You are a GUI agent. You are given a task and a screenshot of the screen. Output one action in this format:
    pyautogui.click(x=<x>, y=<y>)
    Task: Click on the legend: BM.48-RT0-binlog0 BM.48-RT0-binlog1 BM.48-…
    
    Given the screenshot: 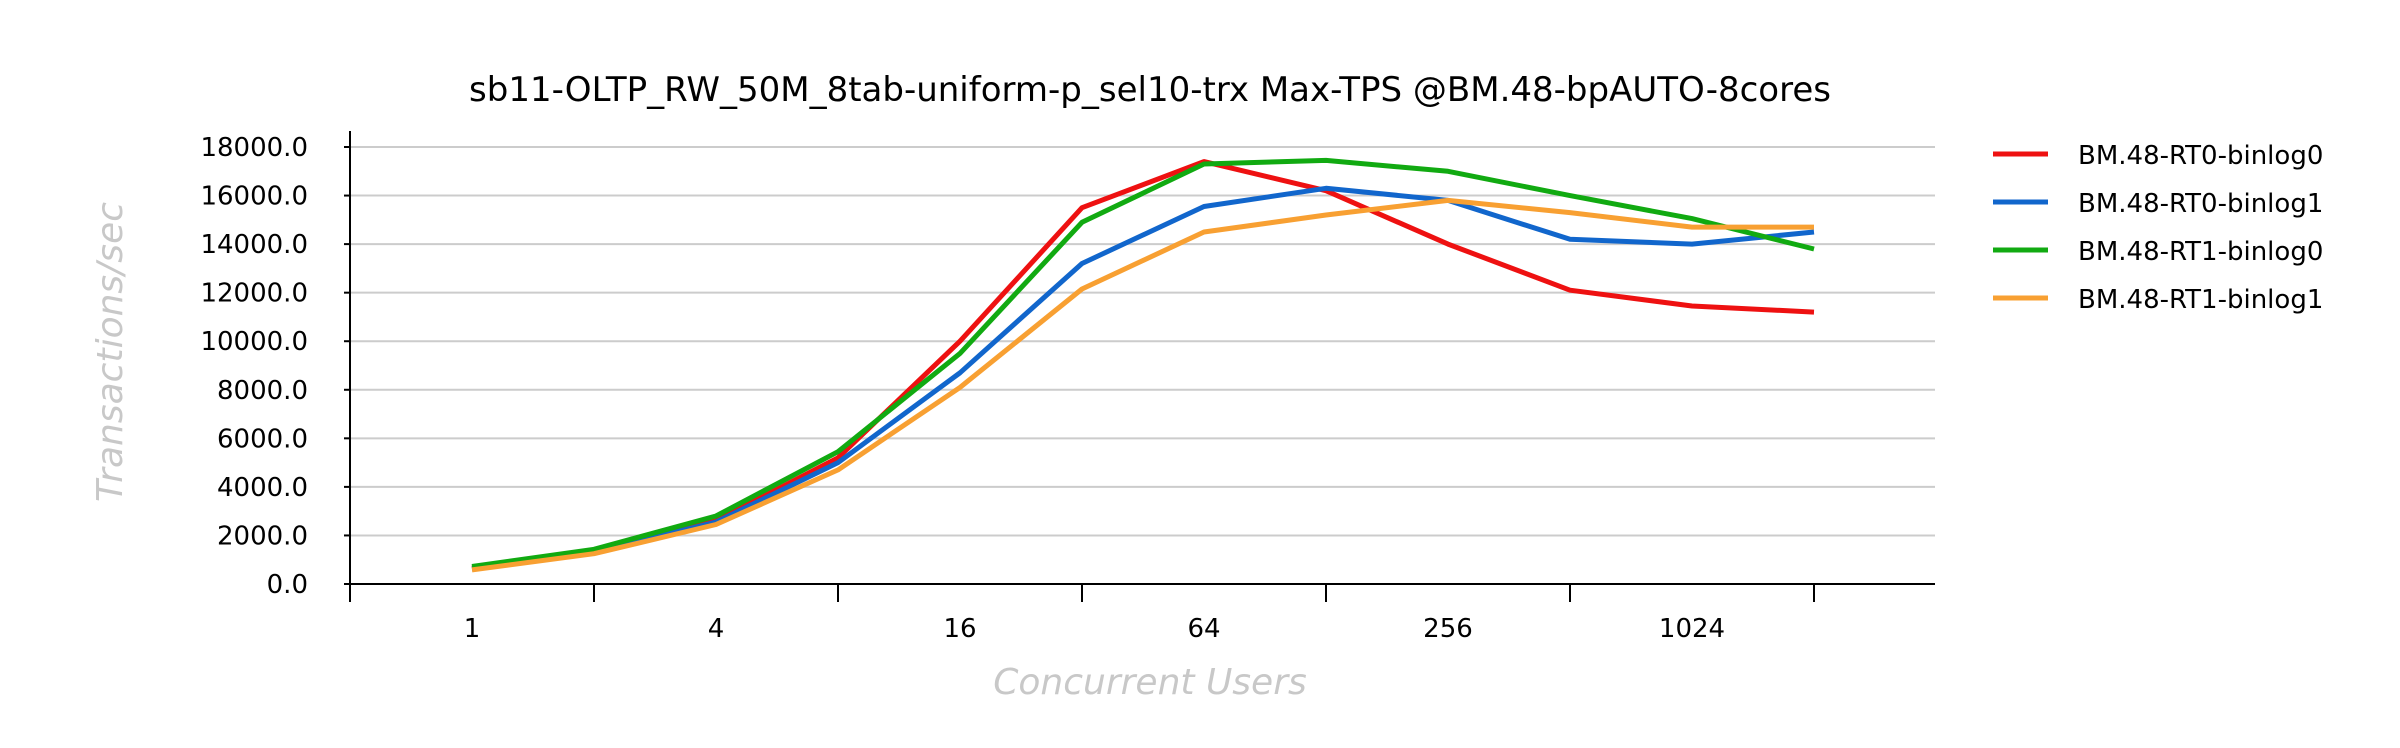 What is the action you would take?
    pyautogui.click(x=2158, y=228)
    